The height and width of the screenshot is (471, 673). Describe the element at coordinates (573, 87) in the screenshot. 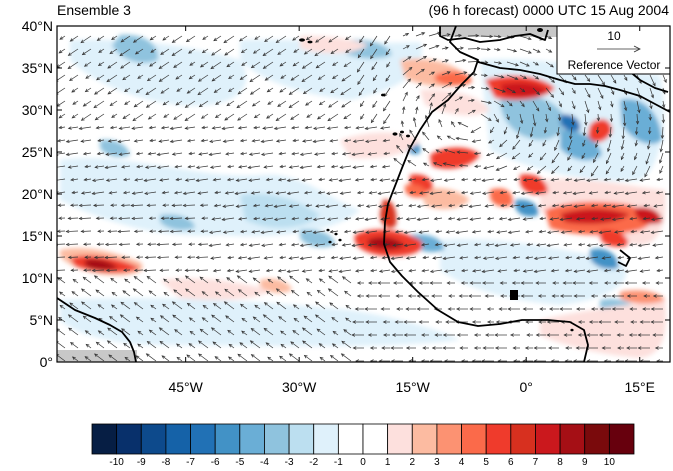

I see `mediterranean-coast` at that location.